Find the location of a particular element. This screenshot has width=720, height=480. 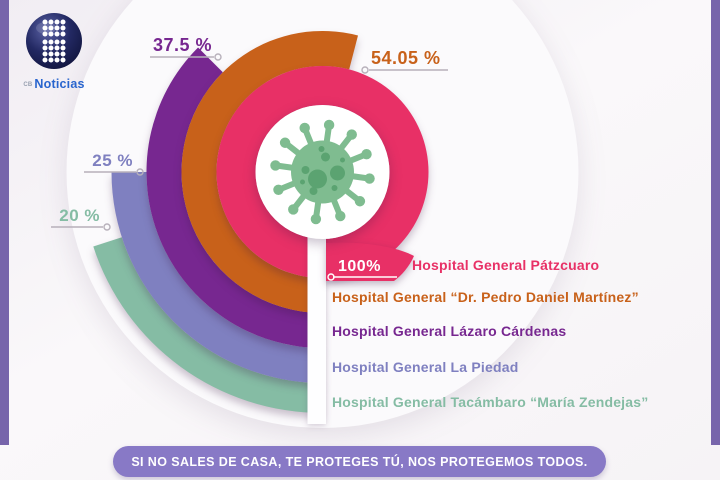

sphere-dot-grid is located at coordinates (54, 41).